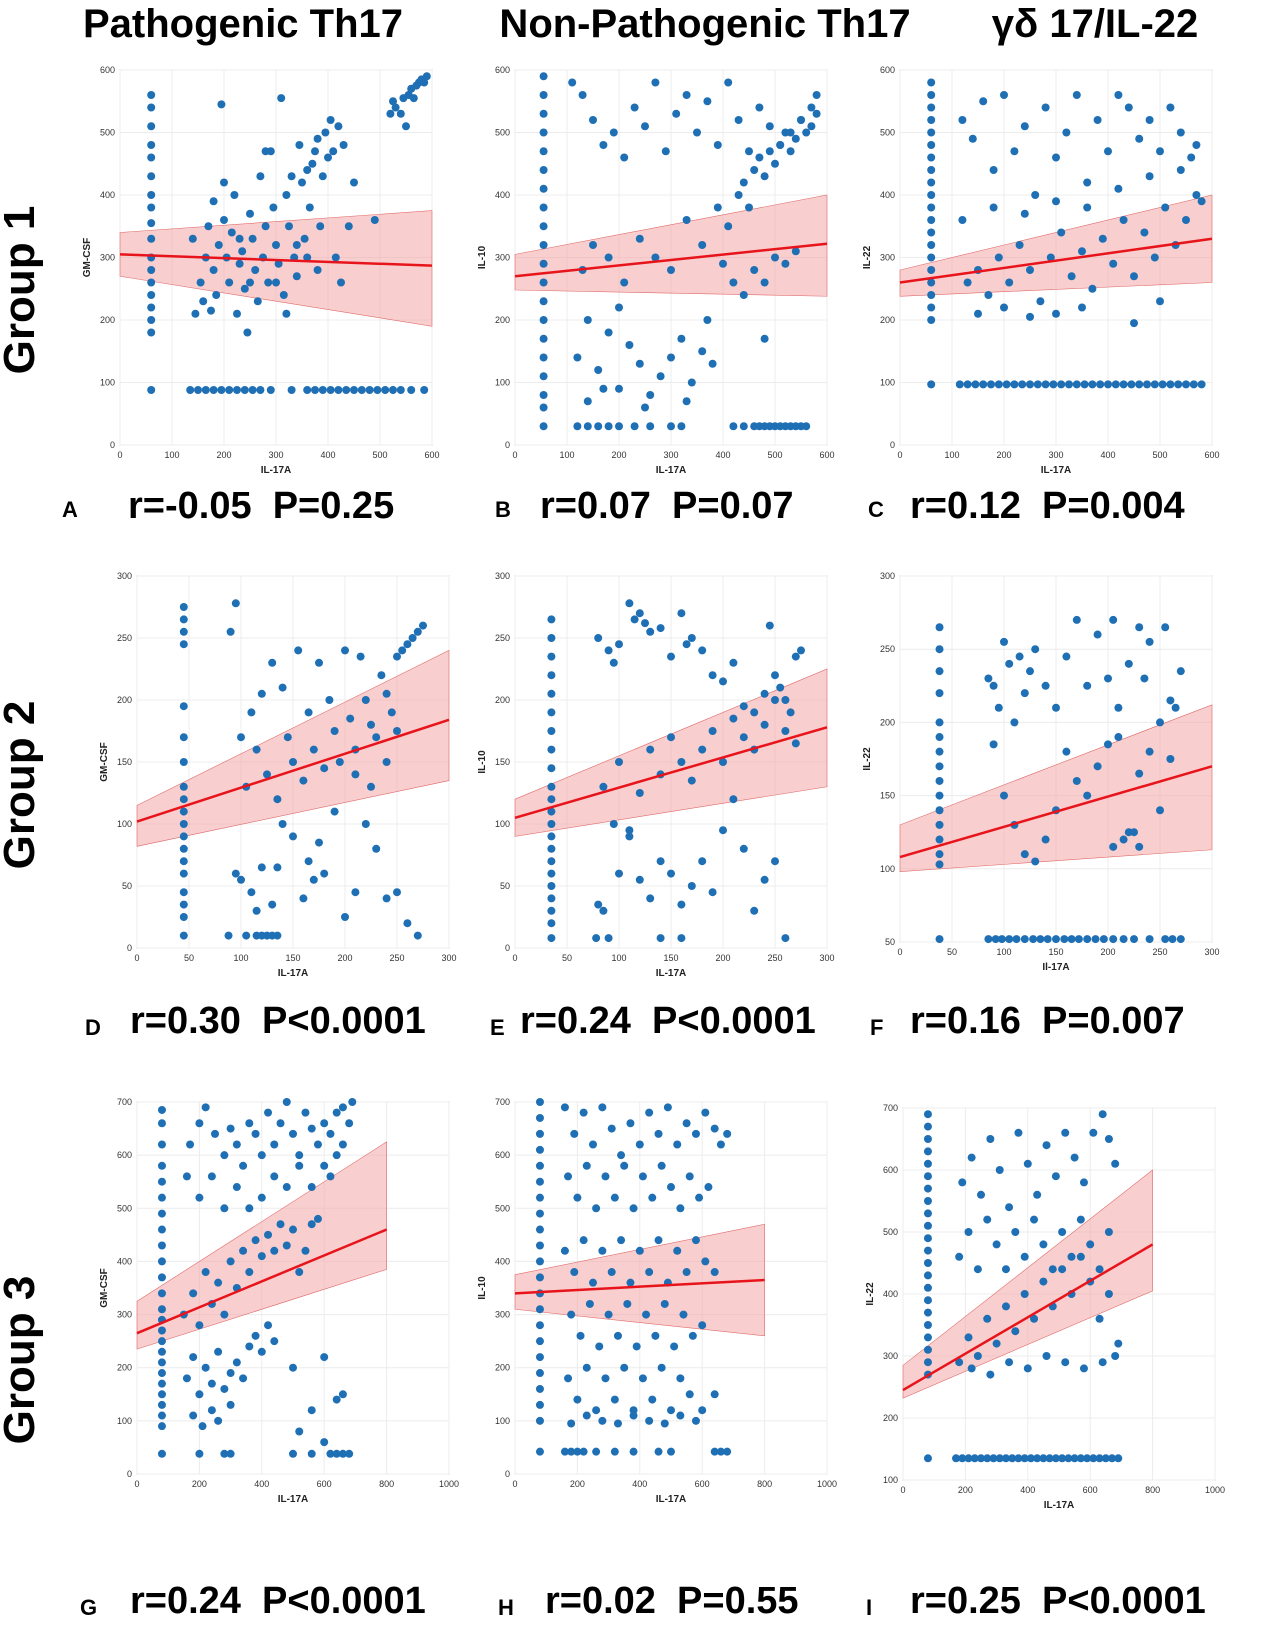  I want to click on y-tick-label: 600, so click(502, 70).